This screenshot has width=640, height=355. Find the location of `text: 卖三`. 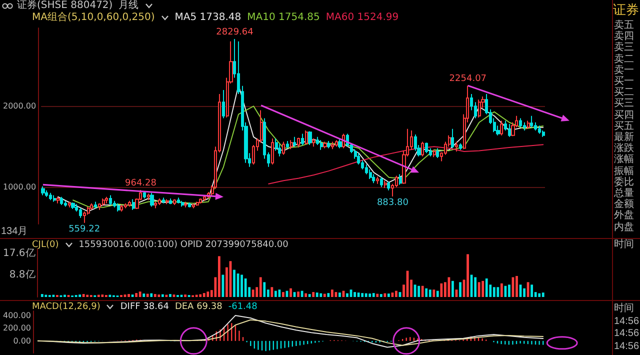

text: 卖三 is located at coordinates (624, 48).